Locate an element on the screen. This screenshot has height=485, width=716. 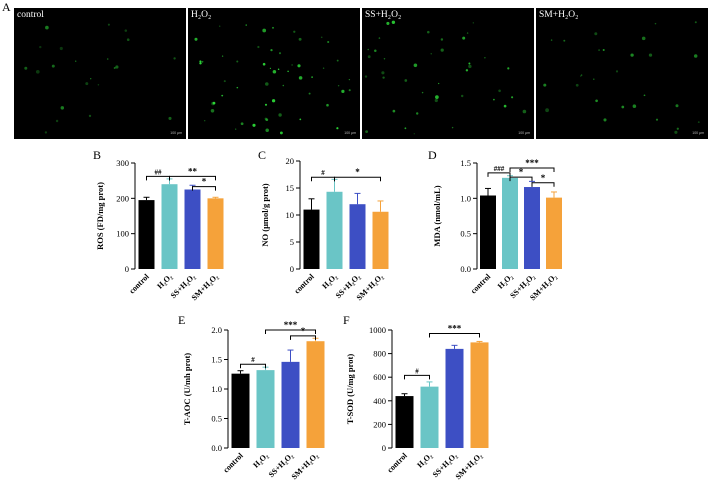
significance-label: # is located at coordinates (253, 360).